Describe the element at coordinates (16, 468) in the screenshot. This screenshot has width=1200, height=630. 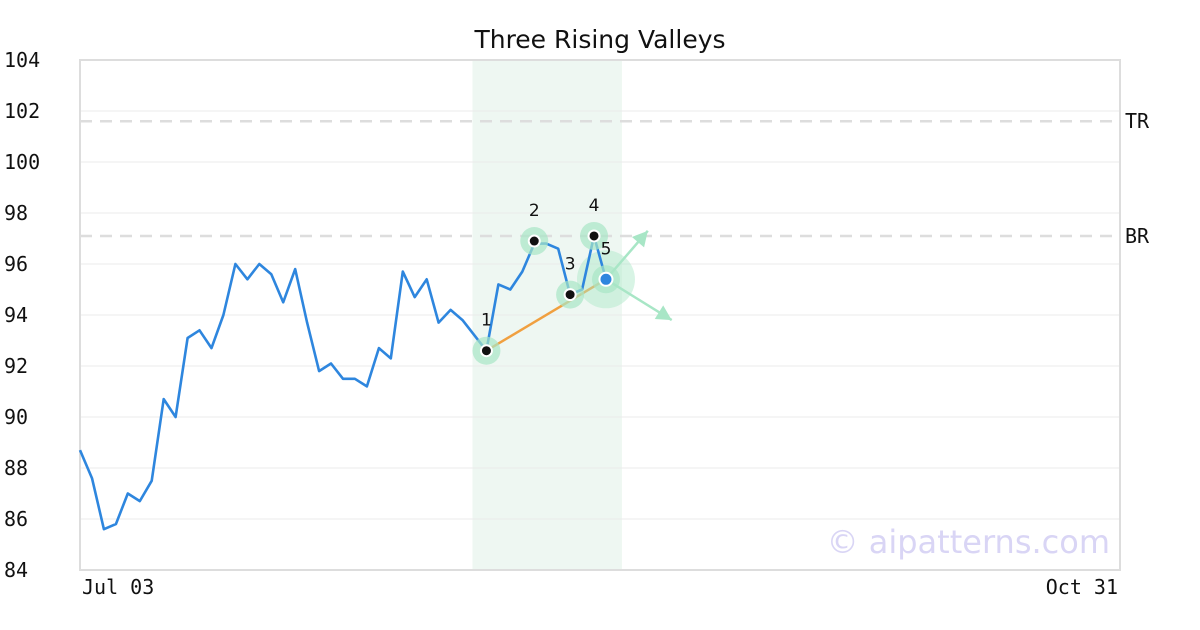
I see `y-tick-label: 88` at that location.